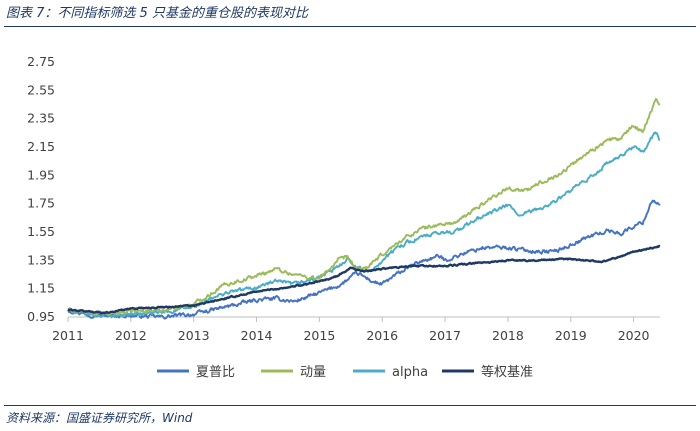 The image size is (700, 431). I want to click on source-divider, so click(350, 405).